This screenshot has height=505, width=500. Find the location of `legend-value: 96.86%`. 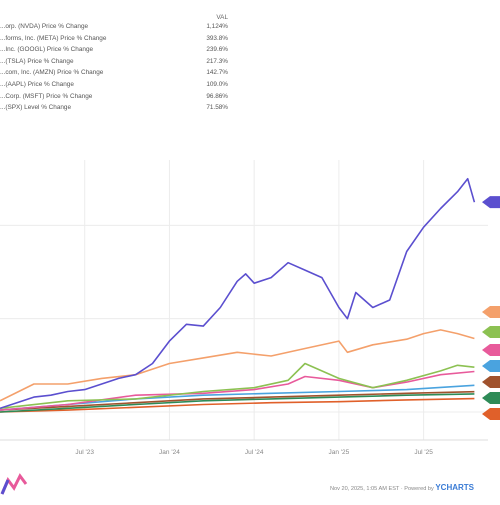

legend-value: 96.86% is located at coordinates (217, 96).